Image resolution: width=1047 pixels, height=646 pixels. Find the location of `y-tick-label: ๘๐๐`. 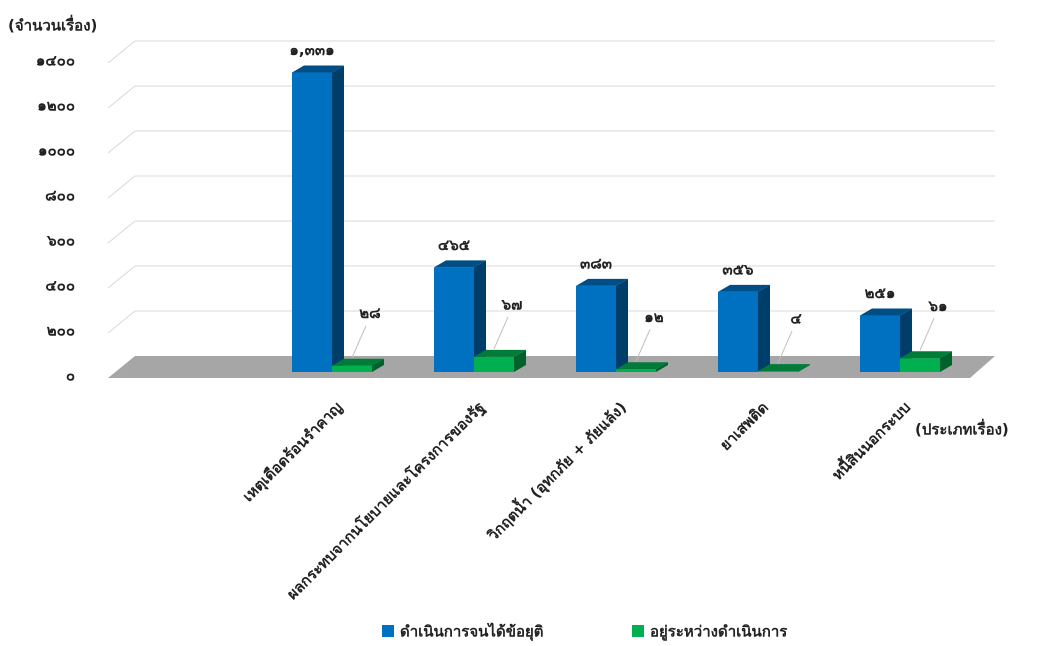

y-tick-label: ๘๐๐ is located at coordinates (60, 196).